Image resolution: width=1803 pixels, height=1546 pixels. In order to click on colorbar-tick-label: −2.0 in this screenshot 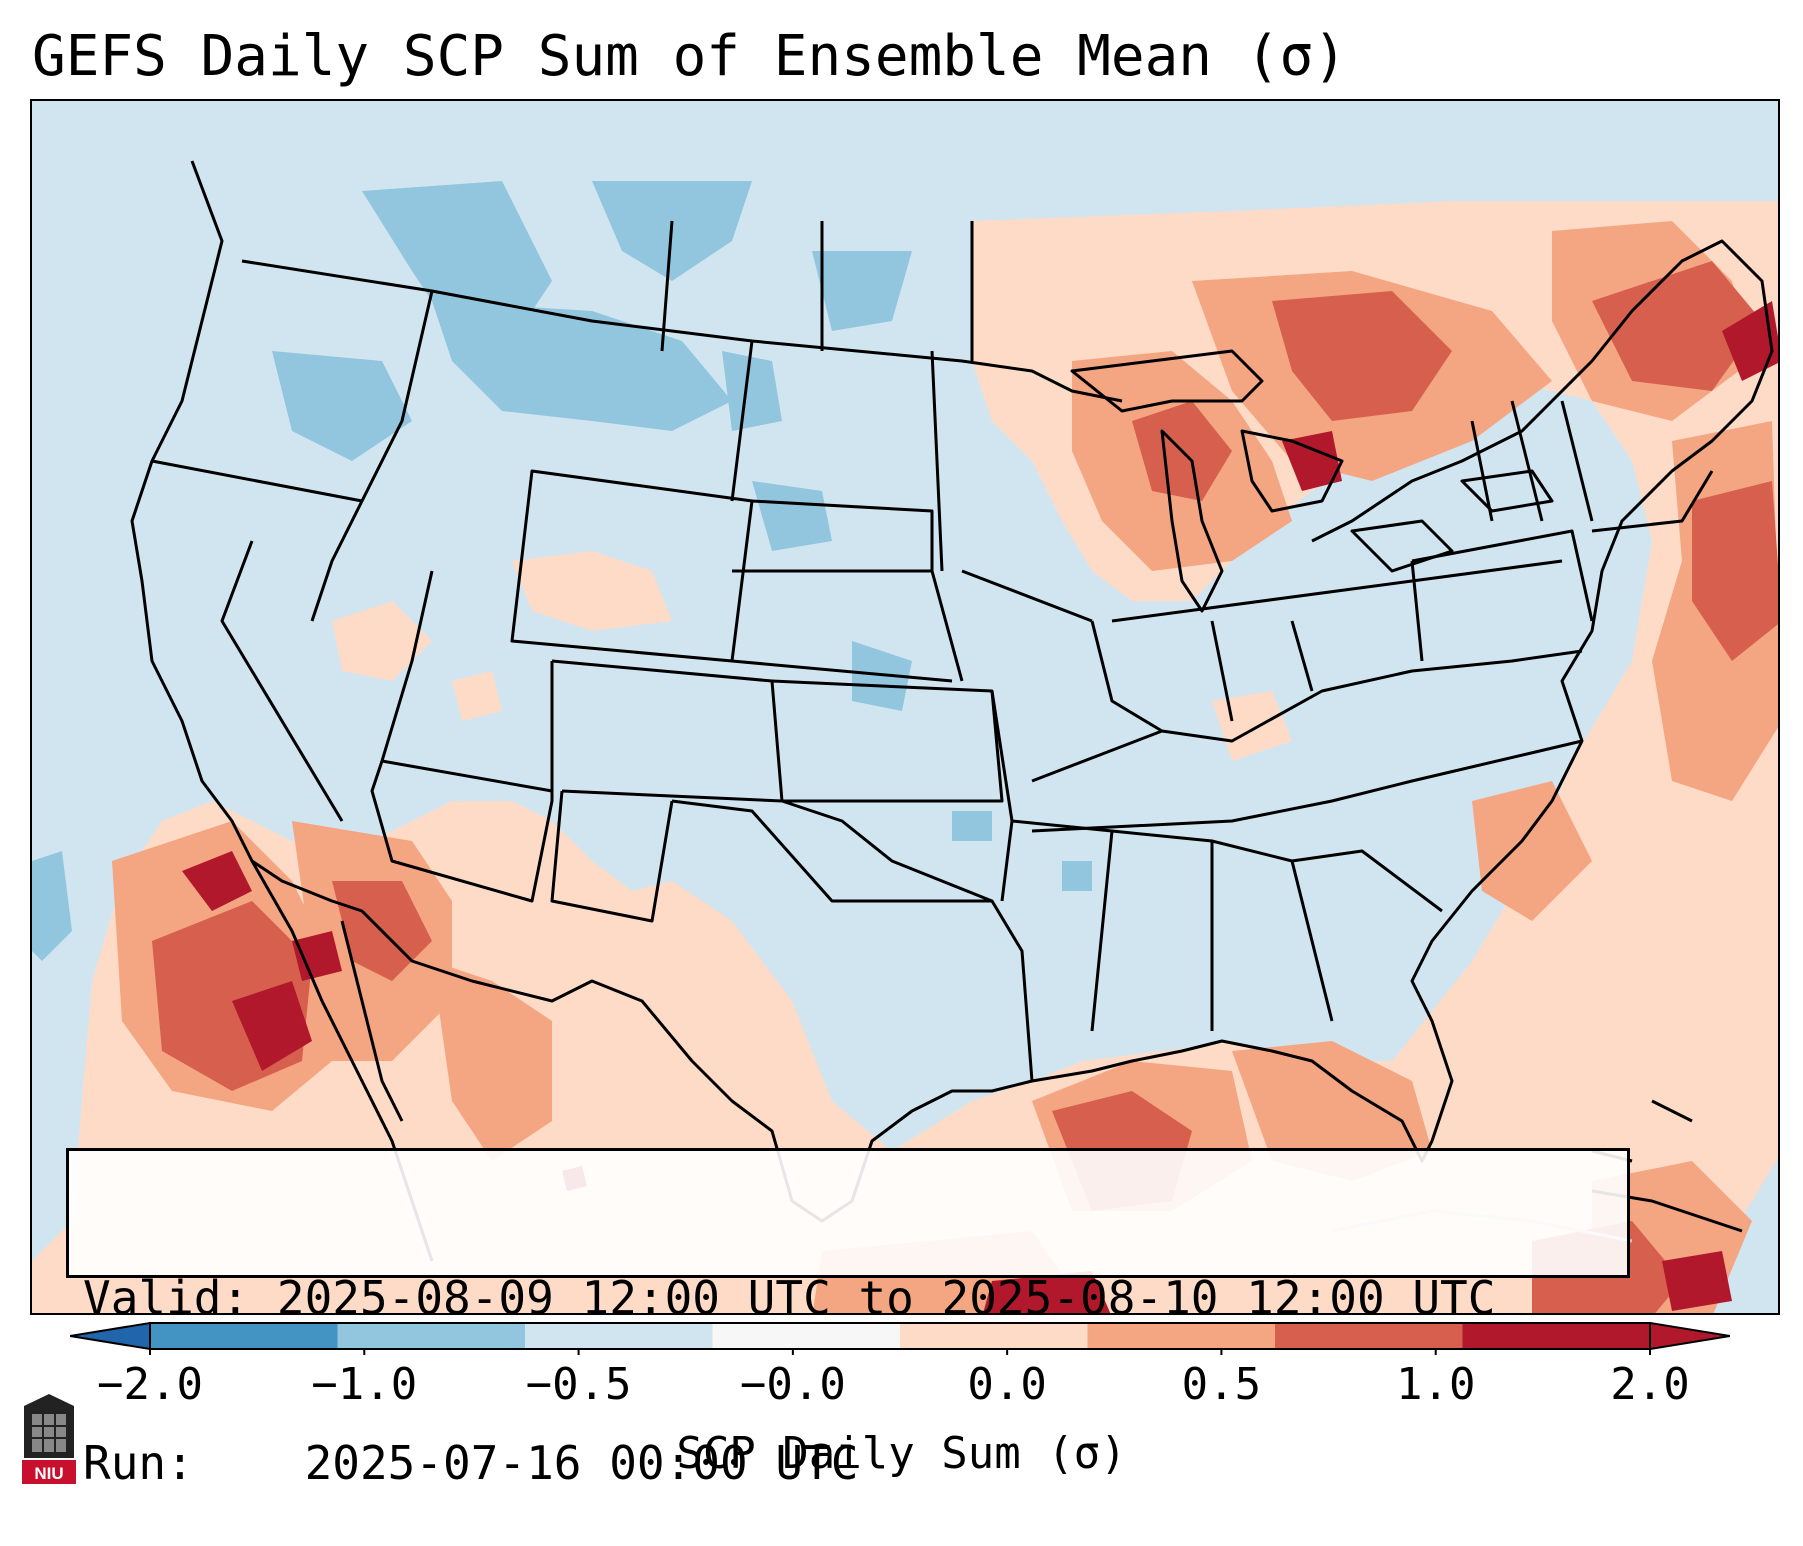, I will do `click(150, 1384)`.